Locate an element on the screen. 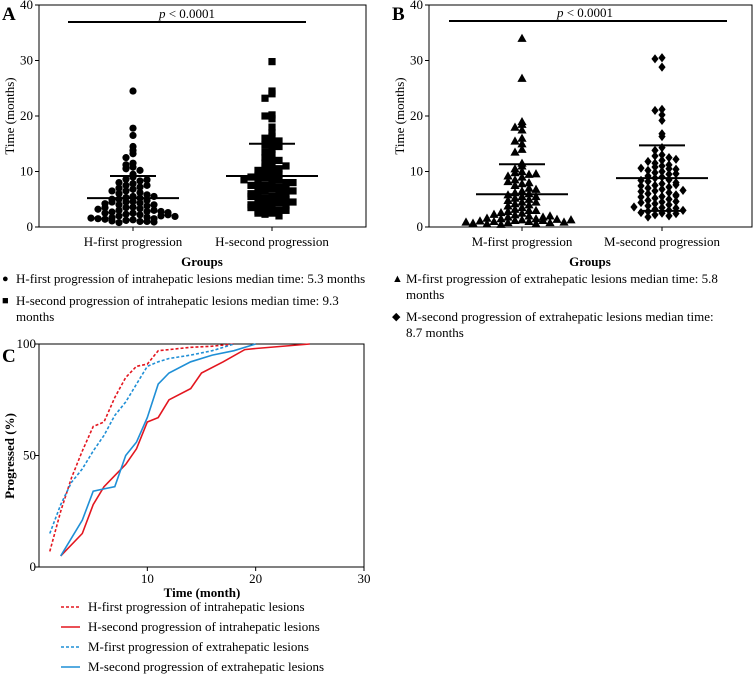 The height and width of the screenshot is (674, 756). panel-a-ylabel: Time (months) is located at coordinates (9, 115).